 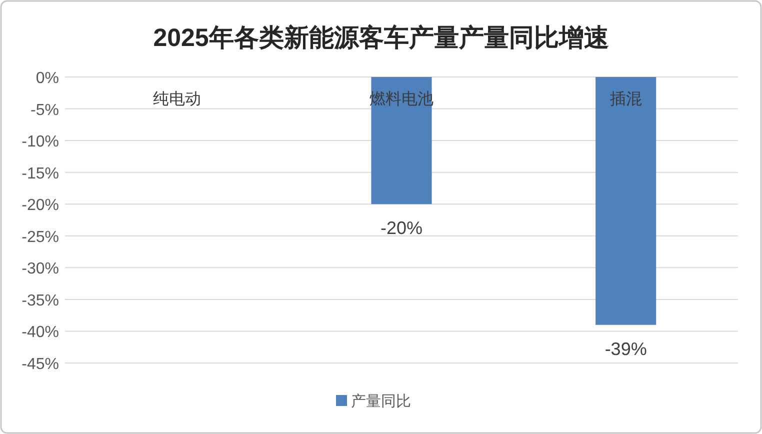 What do you see at coordinates (40, 237) in the screenshot?
I see `y-tick-label: -25%` at bounding box center [40, 237].